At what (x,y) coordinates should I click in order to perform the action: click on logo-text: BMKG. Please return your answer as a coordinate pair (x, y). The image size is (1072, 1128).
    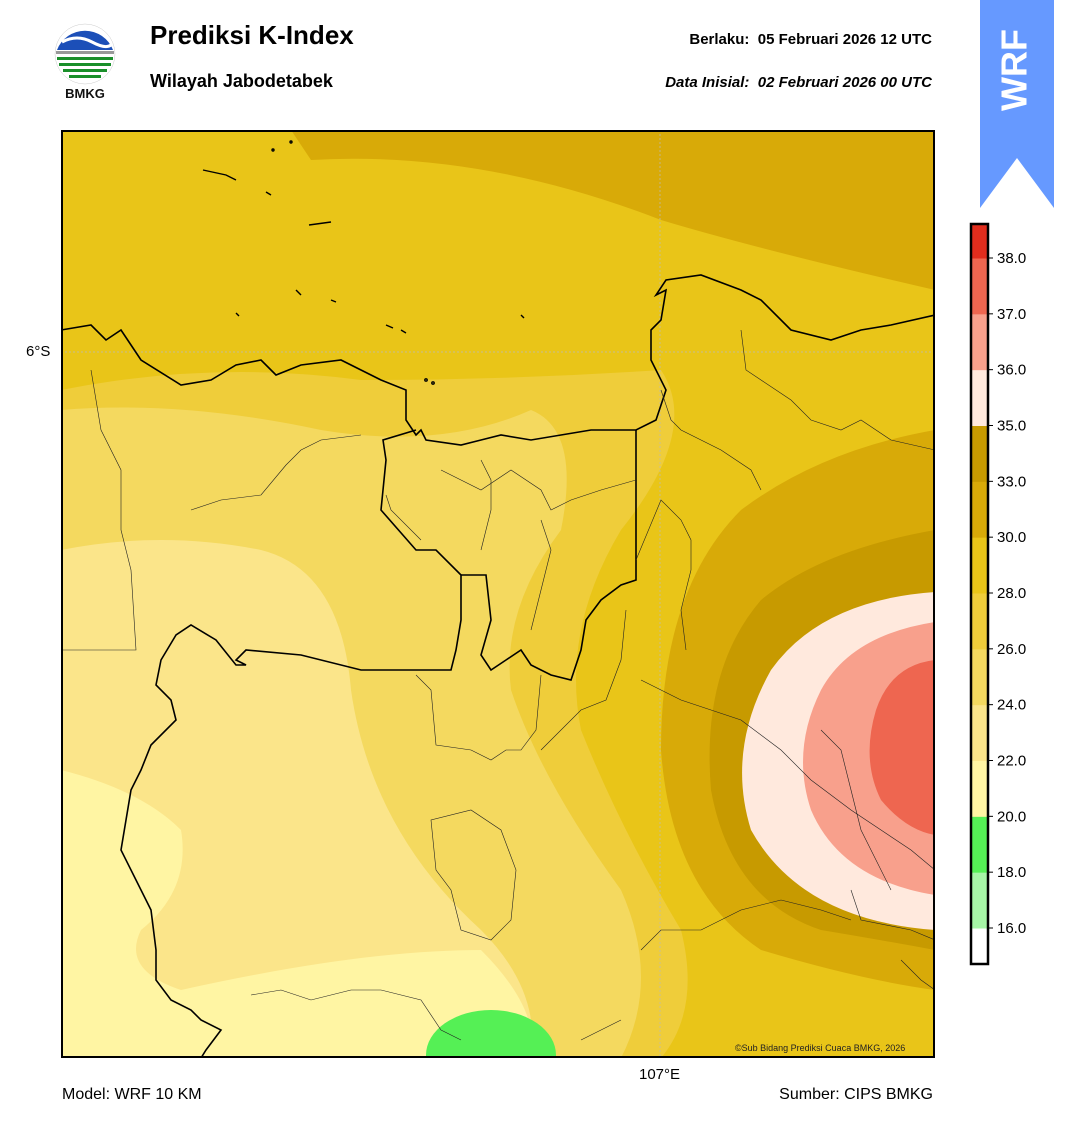
    Looking at the image, I should click on (85, 93).